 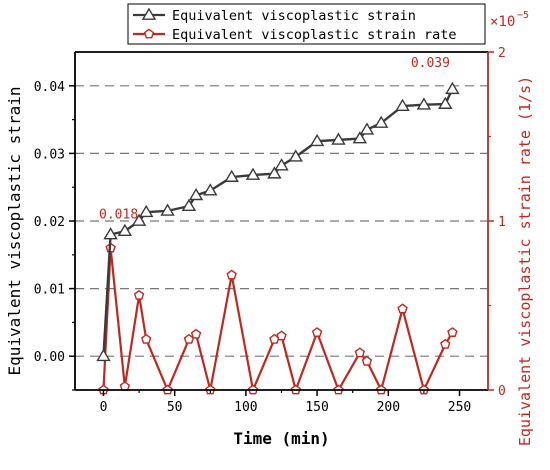 I want to click on y-tick-label: 0.04, so click(x=49, y=87).